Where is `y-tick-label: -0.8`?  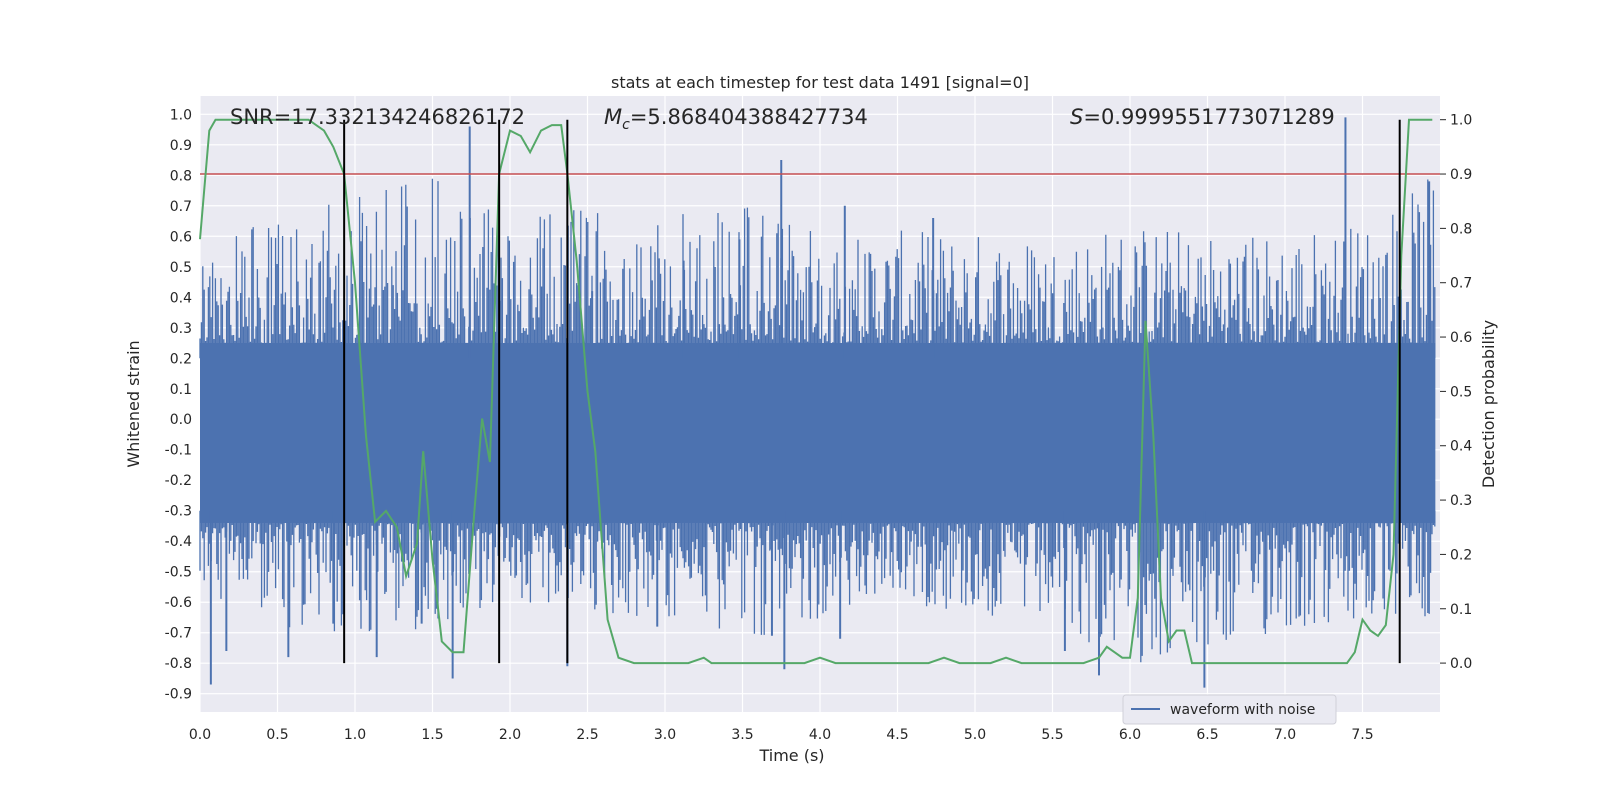 y-tick-label: -0.8 is located at coordinates (178, 664).